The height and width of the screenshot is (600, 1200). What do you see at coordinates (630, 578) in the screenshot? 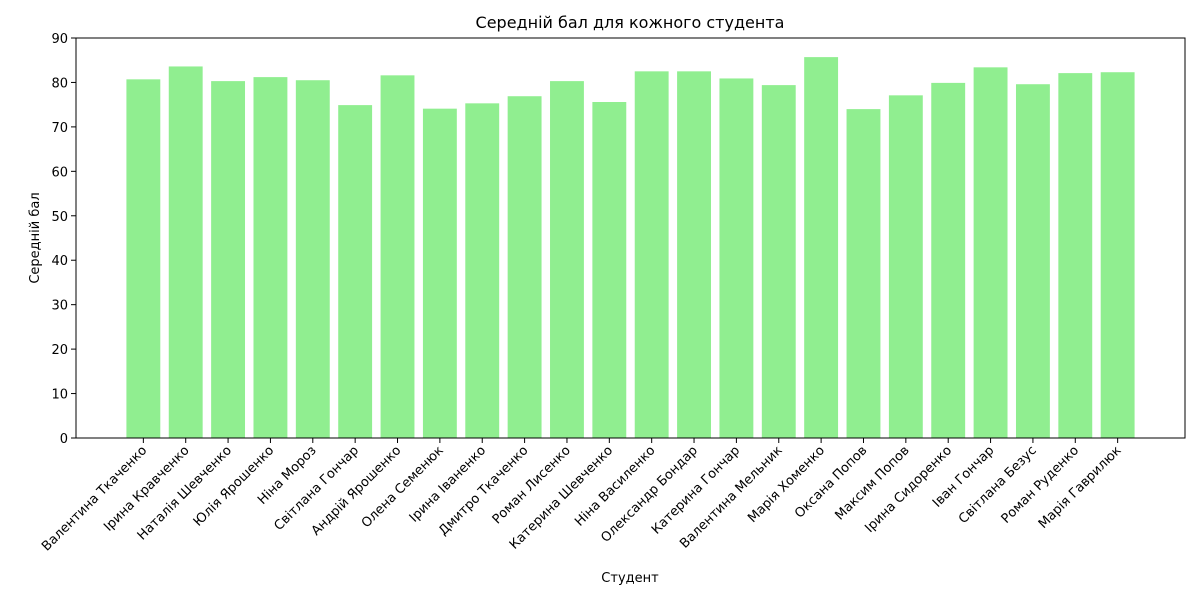
I see `x-axis-title: Студент` at bounding box center [630, 578].